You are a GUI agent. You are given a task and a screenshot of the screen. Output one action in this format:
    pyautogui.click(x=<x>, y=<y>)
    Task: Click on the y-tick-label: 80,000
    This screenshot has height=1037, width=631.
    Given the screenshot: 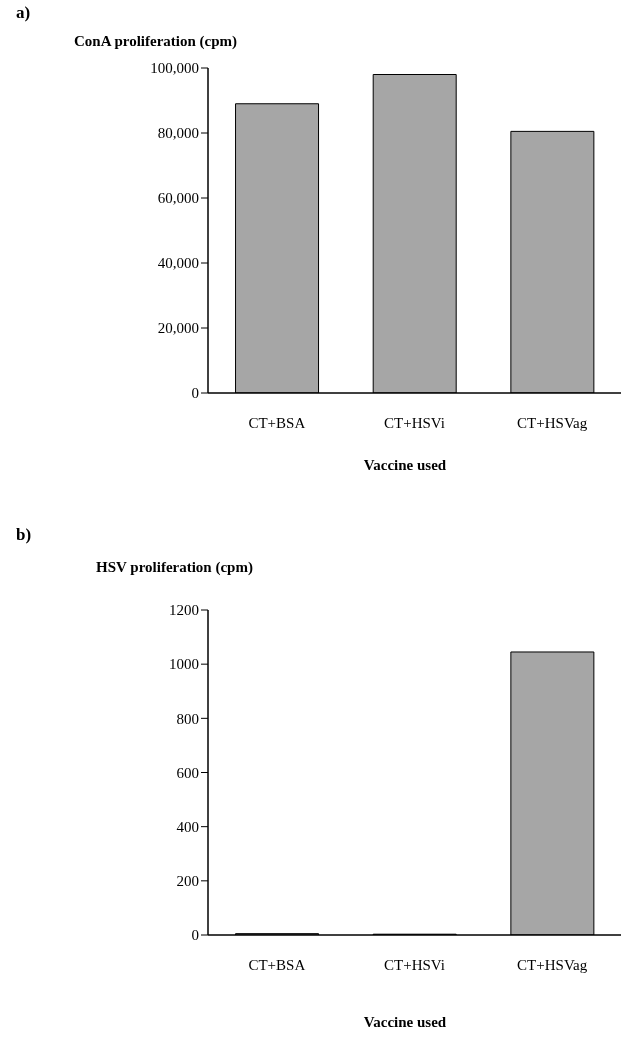 What is the action you would take?
    pyautogui.click(x=178, y=133)
    